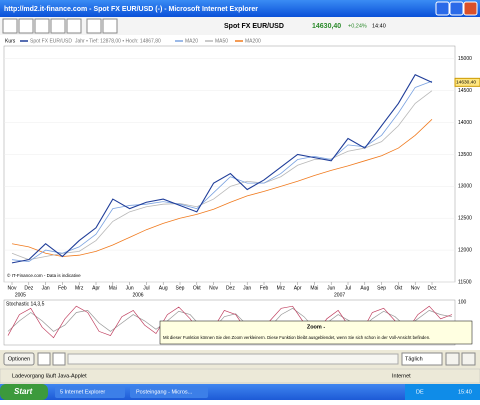 The image size is (480, 405). I want to click on start-label: Start, so click(23, 391).